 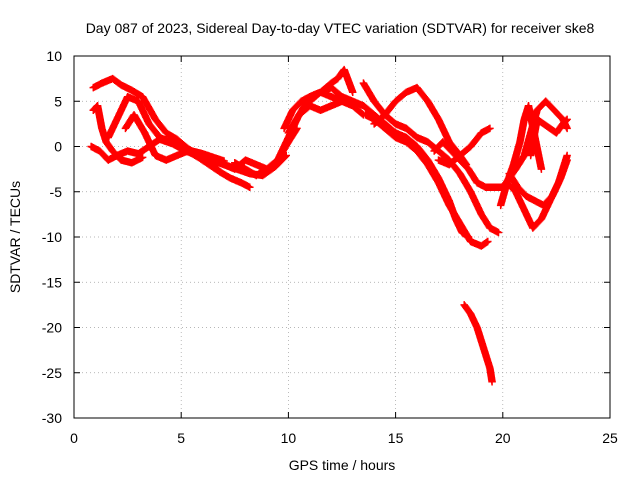 What do you see at coordinates (52, 328) in the screenshot?
I see `y-tick-label: -20` at bounding box center [52, 328].